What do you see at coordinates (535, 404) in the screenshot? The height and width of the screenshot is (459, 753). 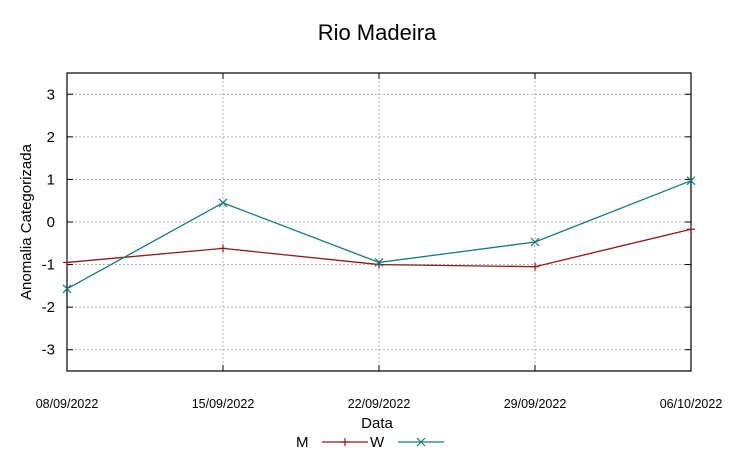 I see `x-tick-label: 29/09/2022` at bounding box center [535, 404].